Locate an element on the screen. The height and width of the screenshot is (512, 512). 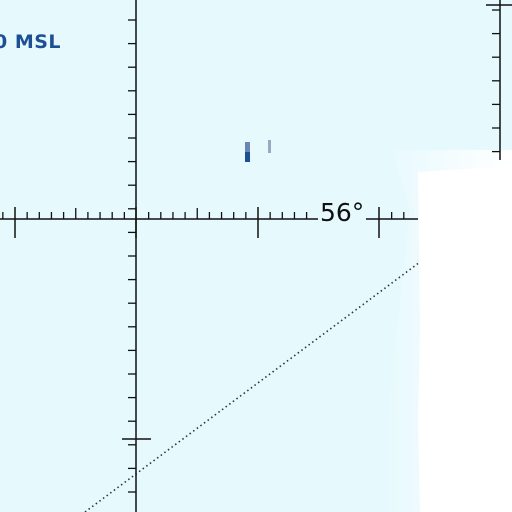
obstruction-symbol is located at coordinates (247, 157).